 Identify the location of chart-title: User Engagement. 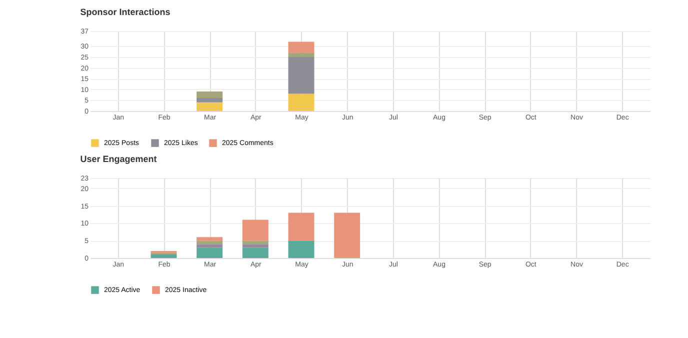
(118, 159).